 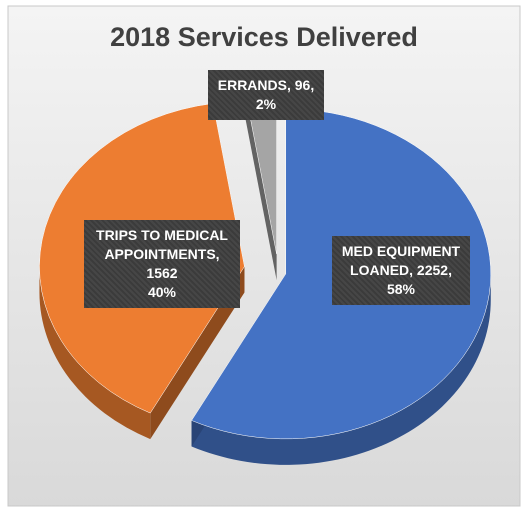 I want to click on label-percent: 40%, so click(x=162, y=292).